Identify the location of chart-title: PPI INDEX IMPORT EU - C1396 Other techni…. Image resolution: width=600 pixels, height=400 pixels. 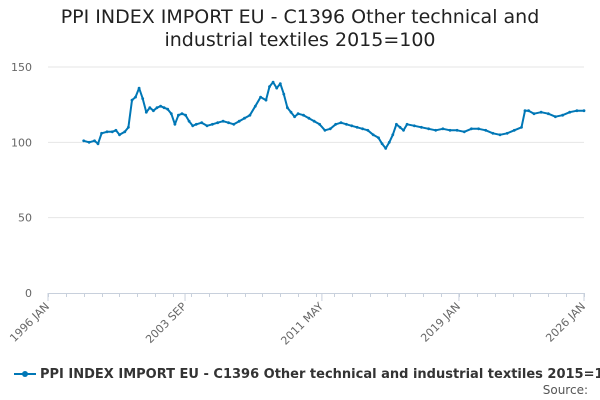
(300, 28).